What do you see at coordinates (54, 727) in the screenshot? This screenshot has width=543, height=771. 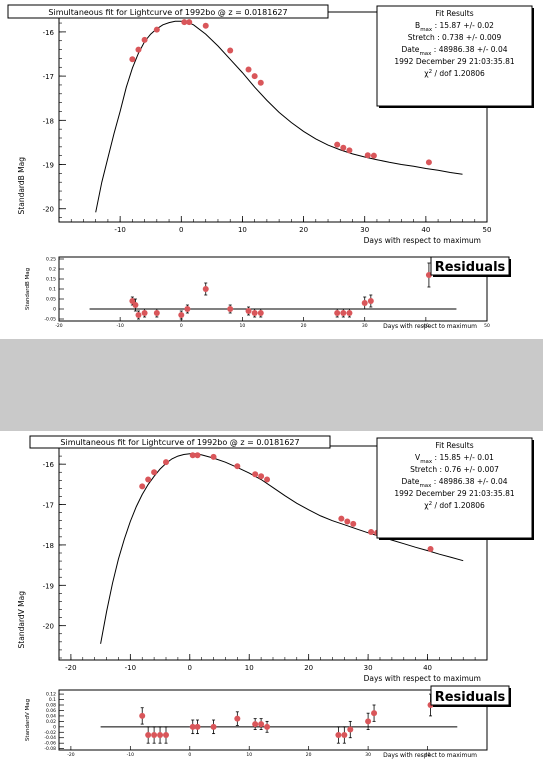 I see `residuals-y-tick-label: 0` at bounding box center [54, 727].